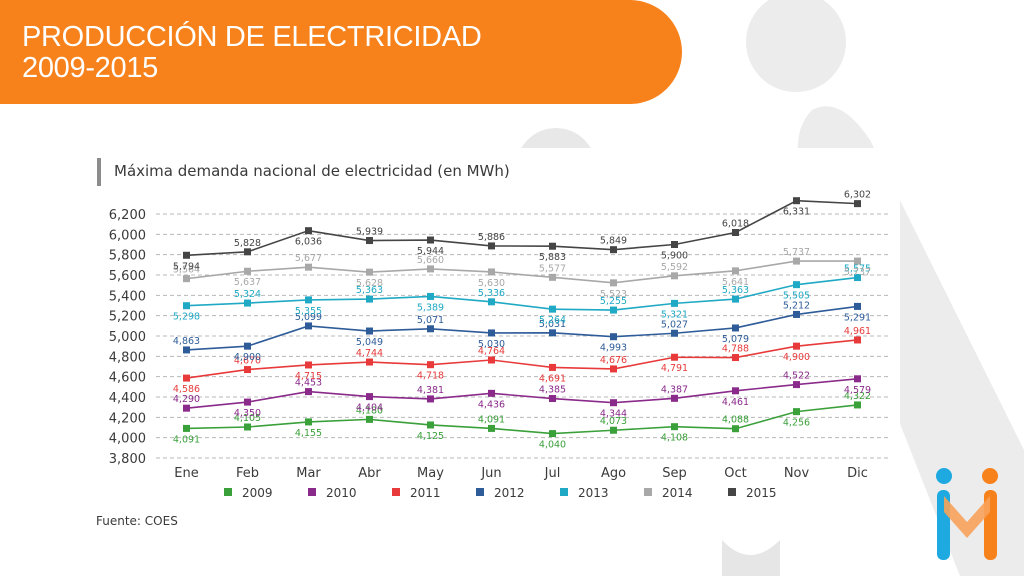 Image resolution: width=1024 pixels, height=576 pixels. What do you see at coordinates (509, 493) in the screenshot?
I see `legend-label: 2012` at bounding box center [509, 493].